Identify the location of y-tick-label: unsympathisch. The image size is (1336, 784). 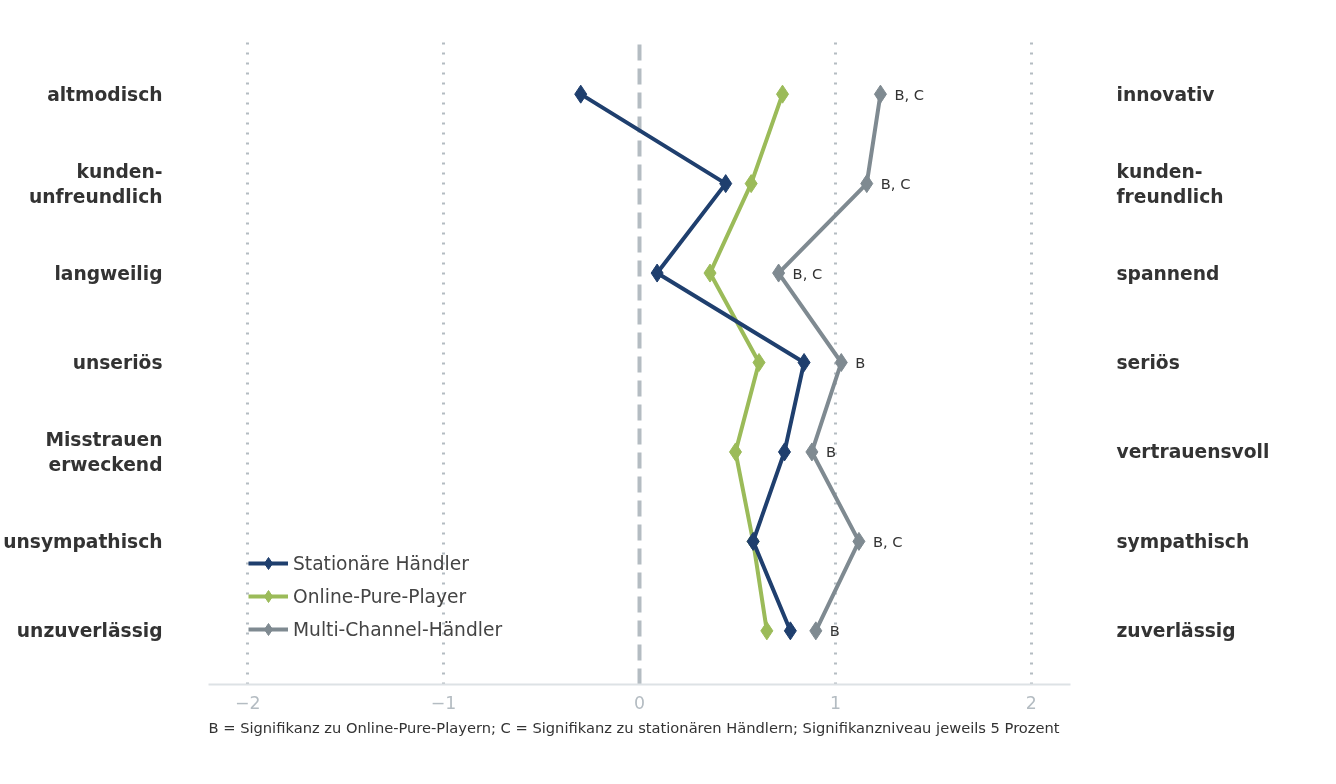
(83, 541).